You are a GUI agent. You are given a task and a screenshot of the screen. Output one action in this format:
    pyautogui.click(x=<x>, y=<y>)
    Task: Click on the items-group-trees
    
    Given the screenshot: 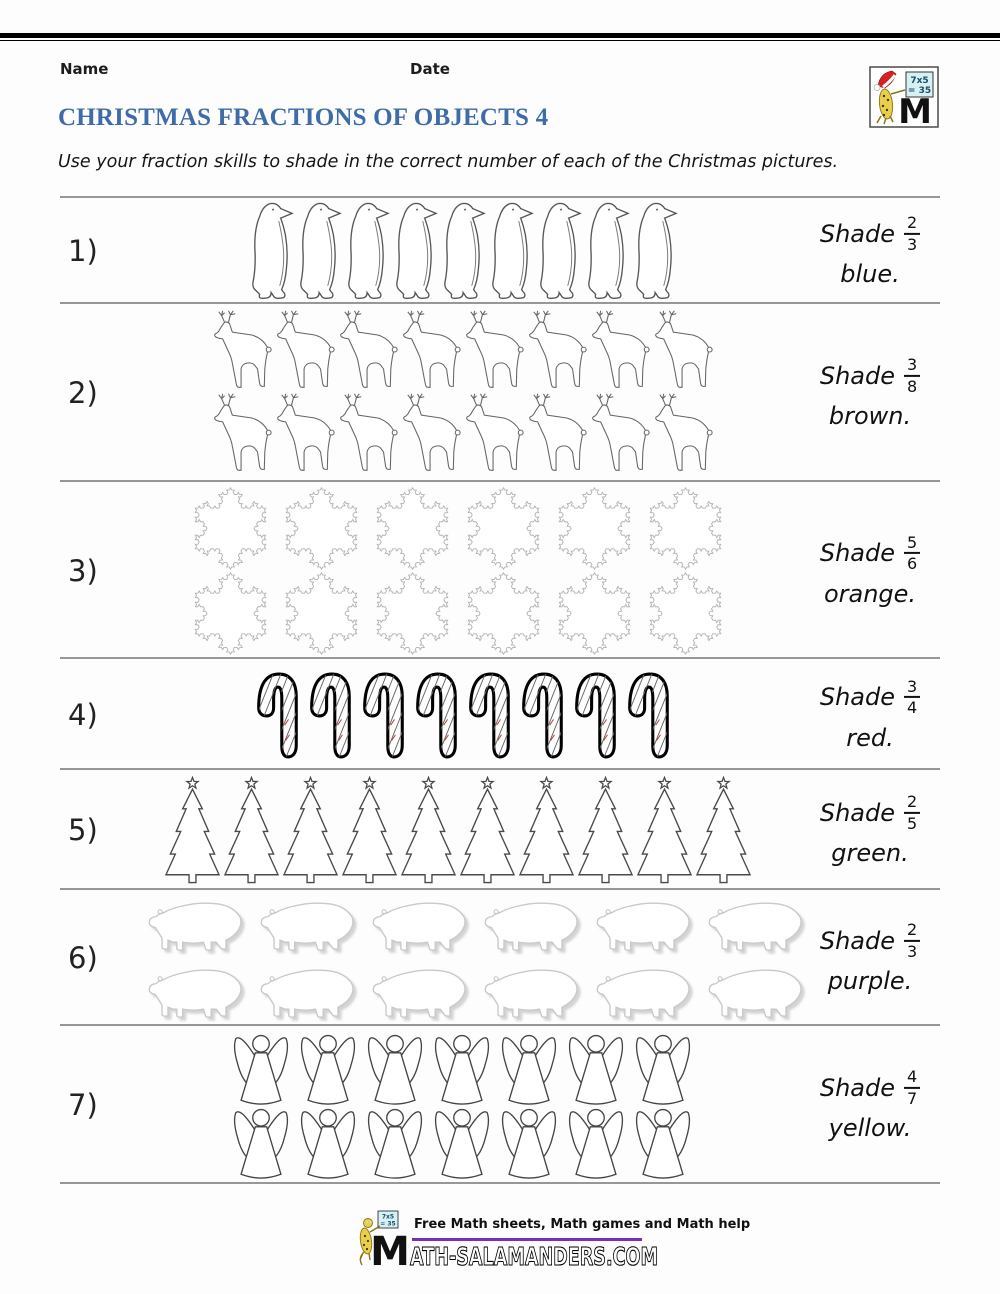 What is the action you would take?
    pyautogui.click(x=458, y=830)
    